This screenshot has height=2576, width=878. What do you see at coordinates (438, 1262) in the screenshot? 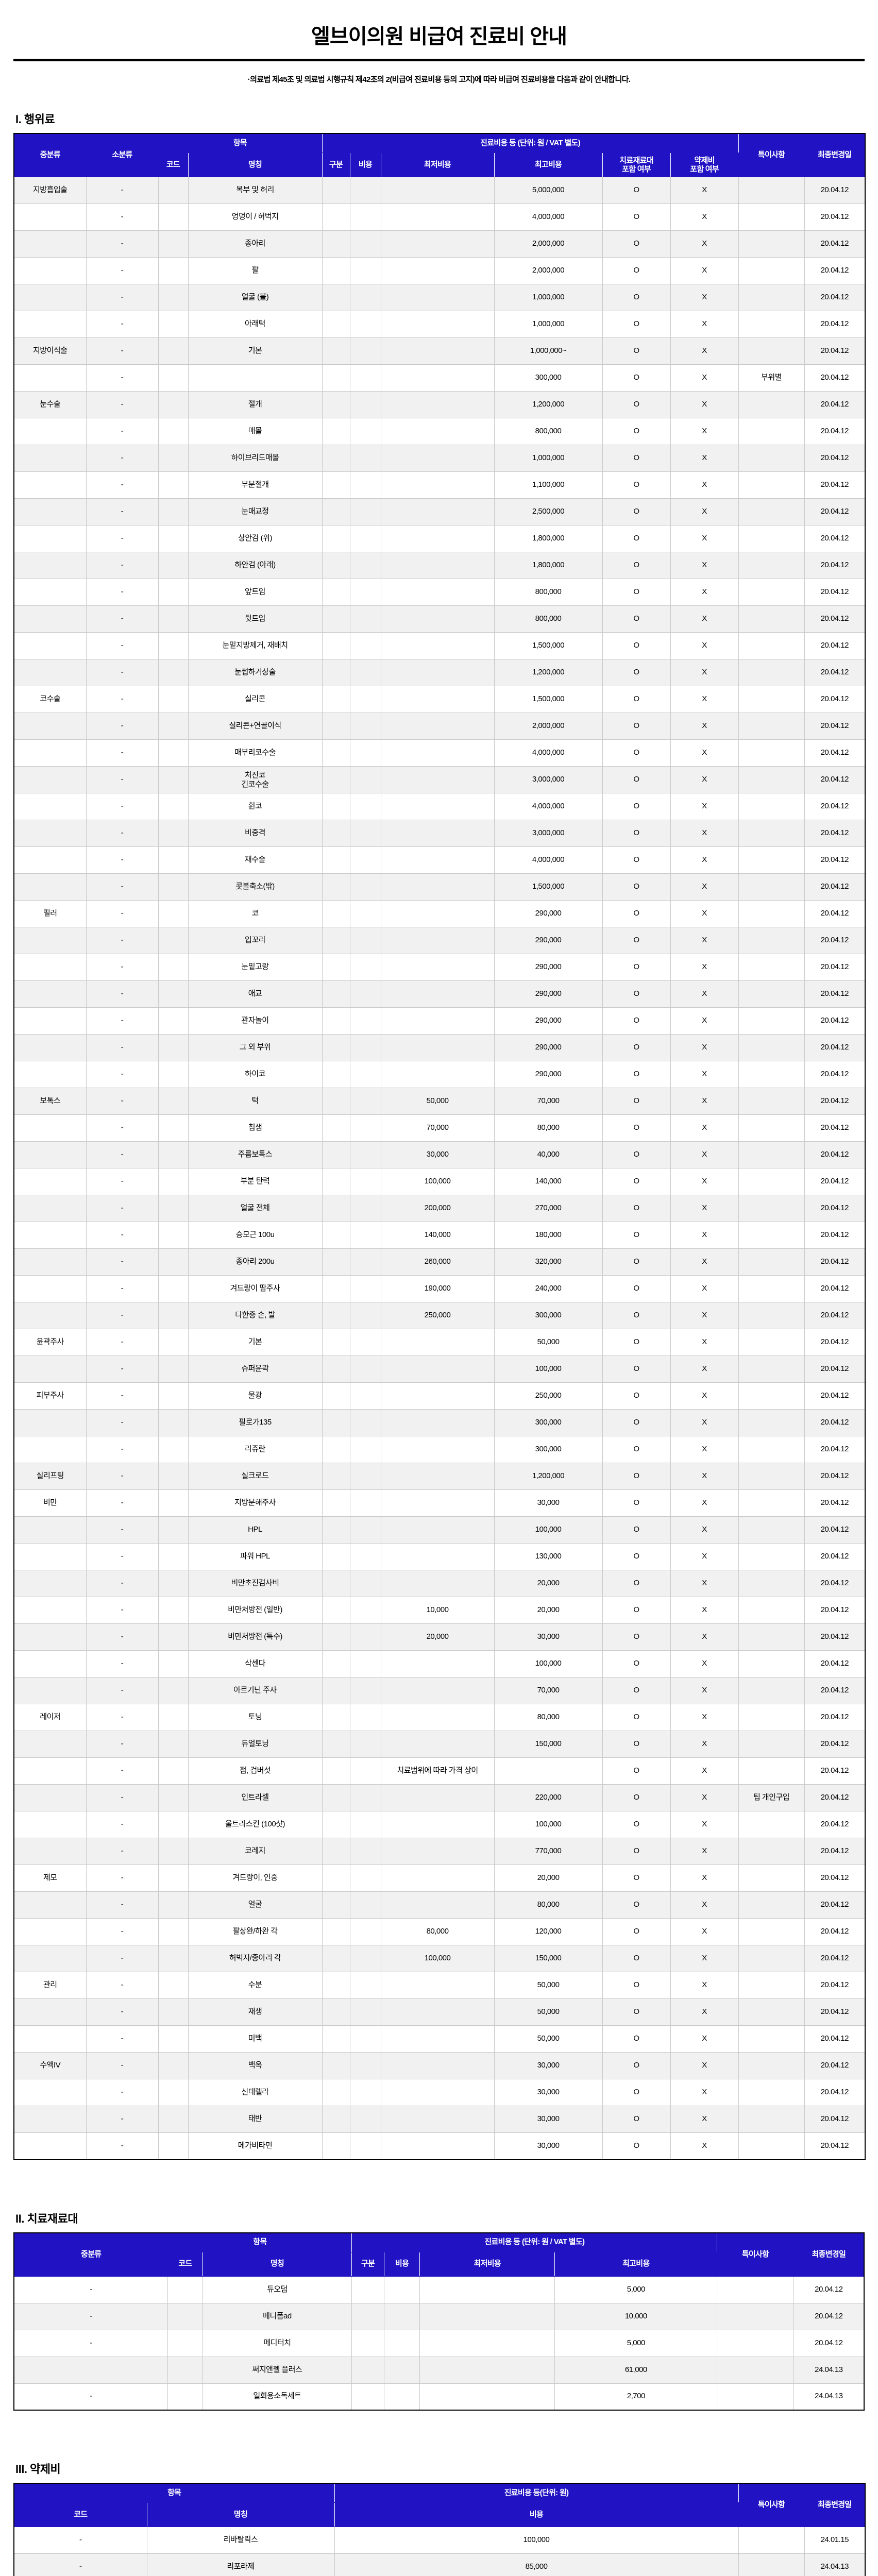
I see `cell-min-cost: 260,000` at bounding box center [438, 1262].